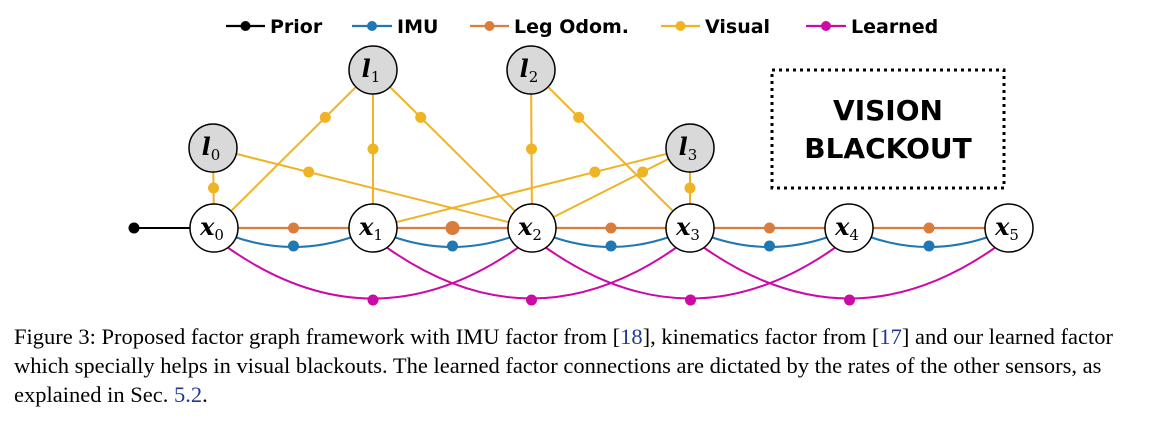 The height and width of the screenshot is (425, 1173). Describe the element at coordinates (205, 394) in the screenshot. I see `caption-part4: .` at that location.